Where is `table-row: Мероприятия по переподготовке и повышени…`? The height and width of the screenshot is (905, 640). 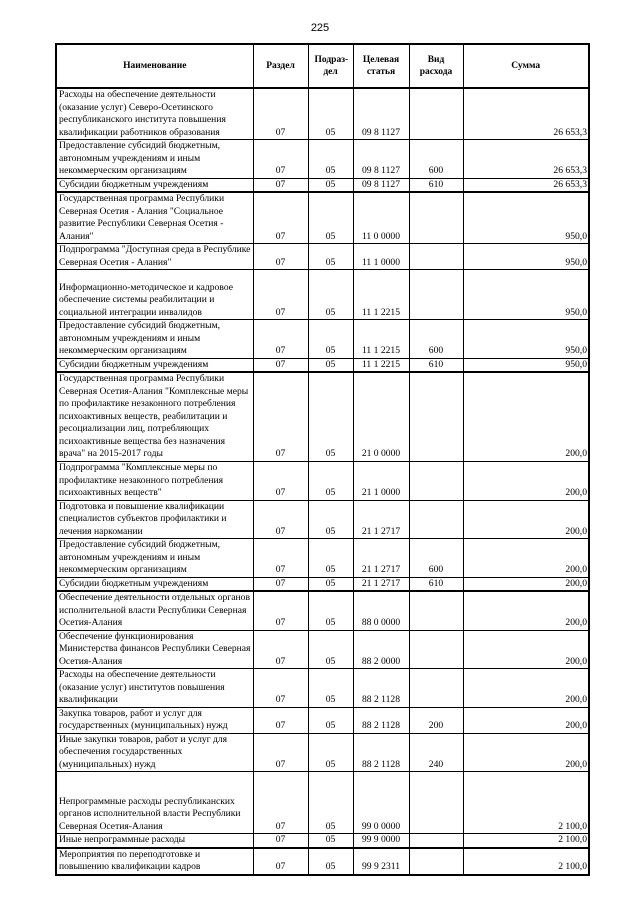
table-row: Мероприятия по переподготовке и повышени… is located at coordinates (322, 861).